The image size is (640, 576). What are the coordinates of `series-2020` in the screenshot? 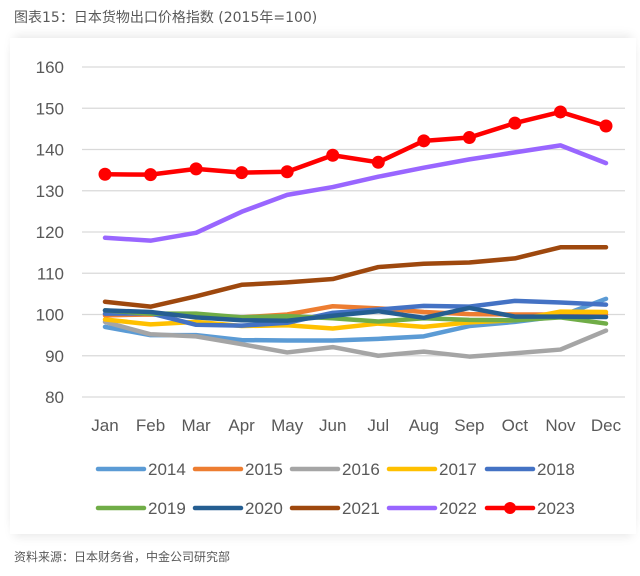 It's located at (355, 314).